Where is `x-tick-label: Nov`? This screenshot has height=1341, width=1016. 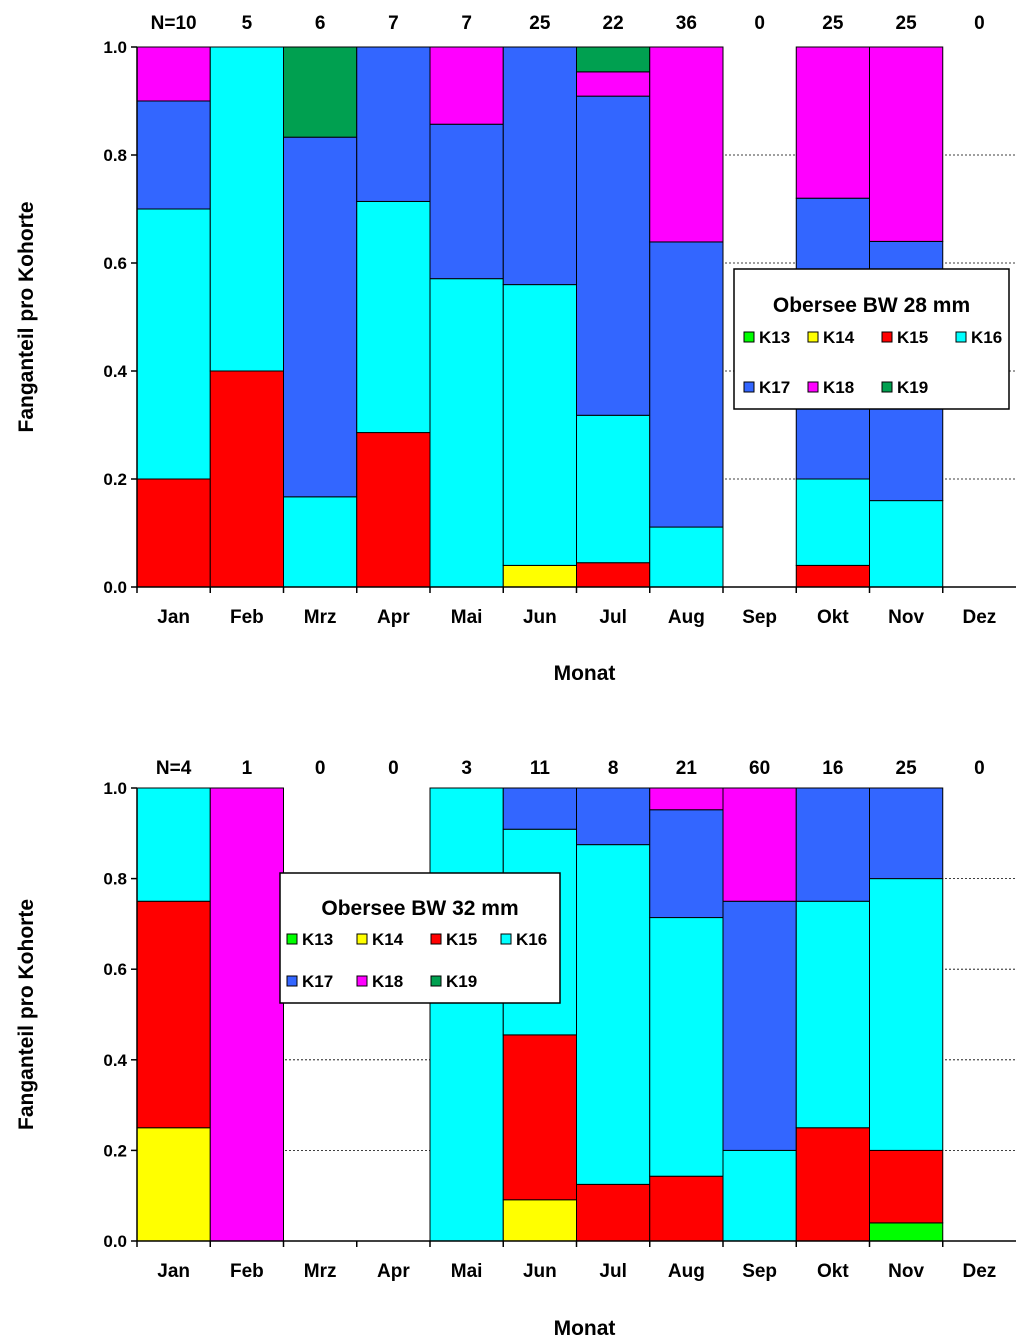 x-tick-label: Nov is located at coordinates (906, 617).